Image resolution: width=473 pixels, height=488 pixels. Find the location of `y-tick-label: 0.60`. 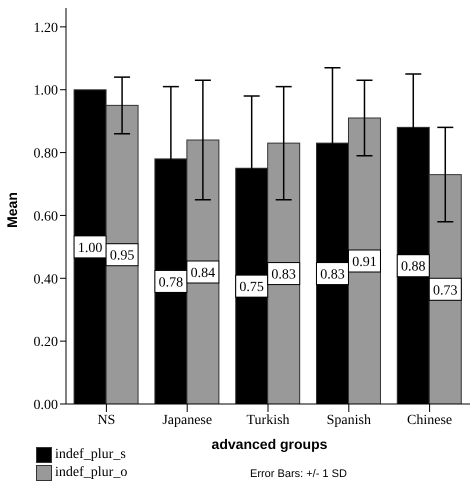

y-tick-label: 0.60 is located at coordinates (46, 216).